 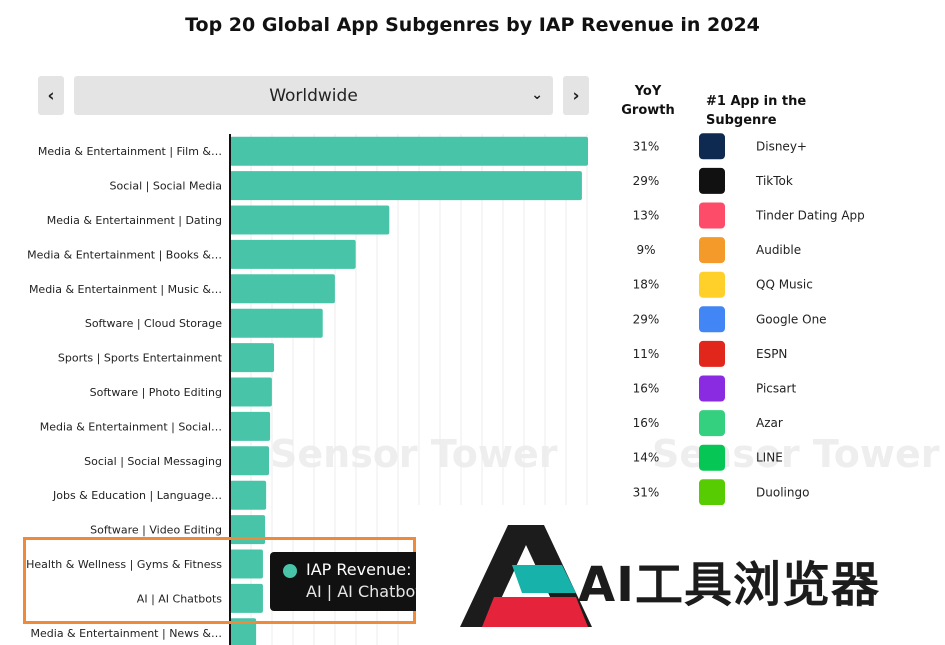 I want to click on category-label: Health & Wellness | Gyms & Fitness, so click(x=124, y=564).